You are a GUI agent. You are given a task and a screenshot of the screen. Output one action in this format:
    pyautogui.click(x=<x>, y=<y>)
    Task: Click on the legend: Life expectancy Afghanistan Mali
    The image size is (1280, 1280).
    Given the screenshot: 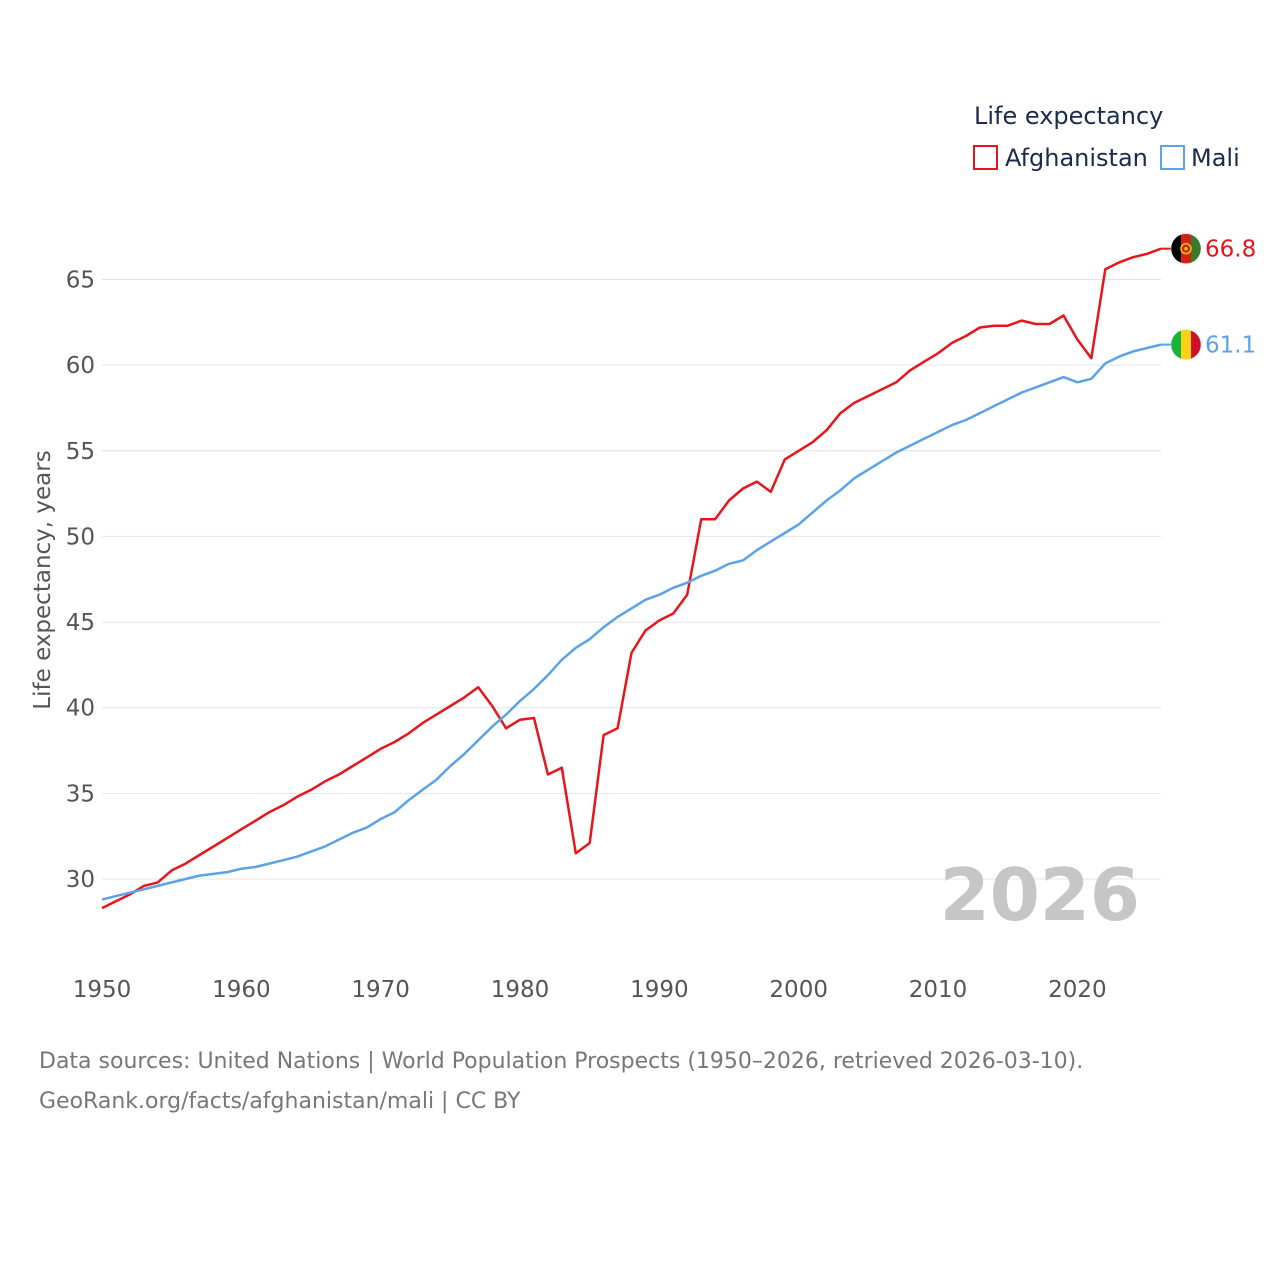 What is the action you would take?
    pyautogui.click(x=1106, y=137)
    